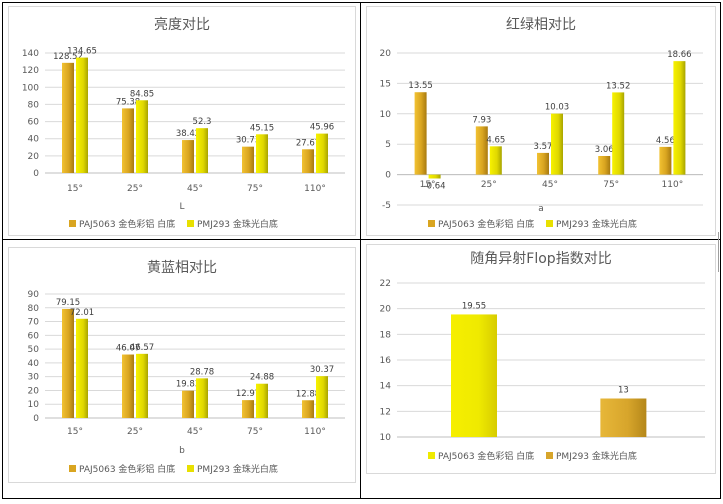 The width and height of the screenshot is (723, 504). Describe the element at coordinates (202, 122) in the screenshot. I see `data-label: 52.3` at that location.